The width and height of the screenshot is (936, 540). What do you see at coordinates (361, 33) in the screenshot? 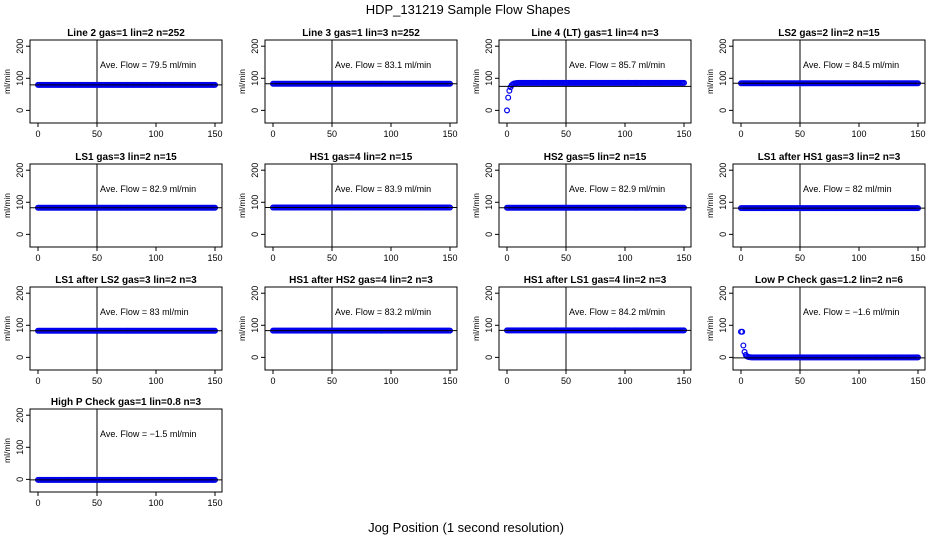
I see `panel-title: Line 3 gas=1 lin=3 n=252` at bounding box center [361, 33].